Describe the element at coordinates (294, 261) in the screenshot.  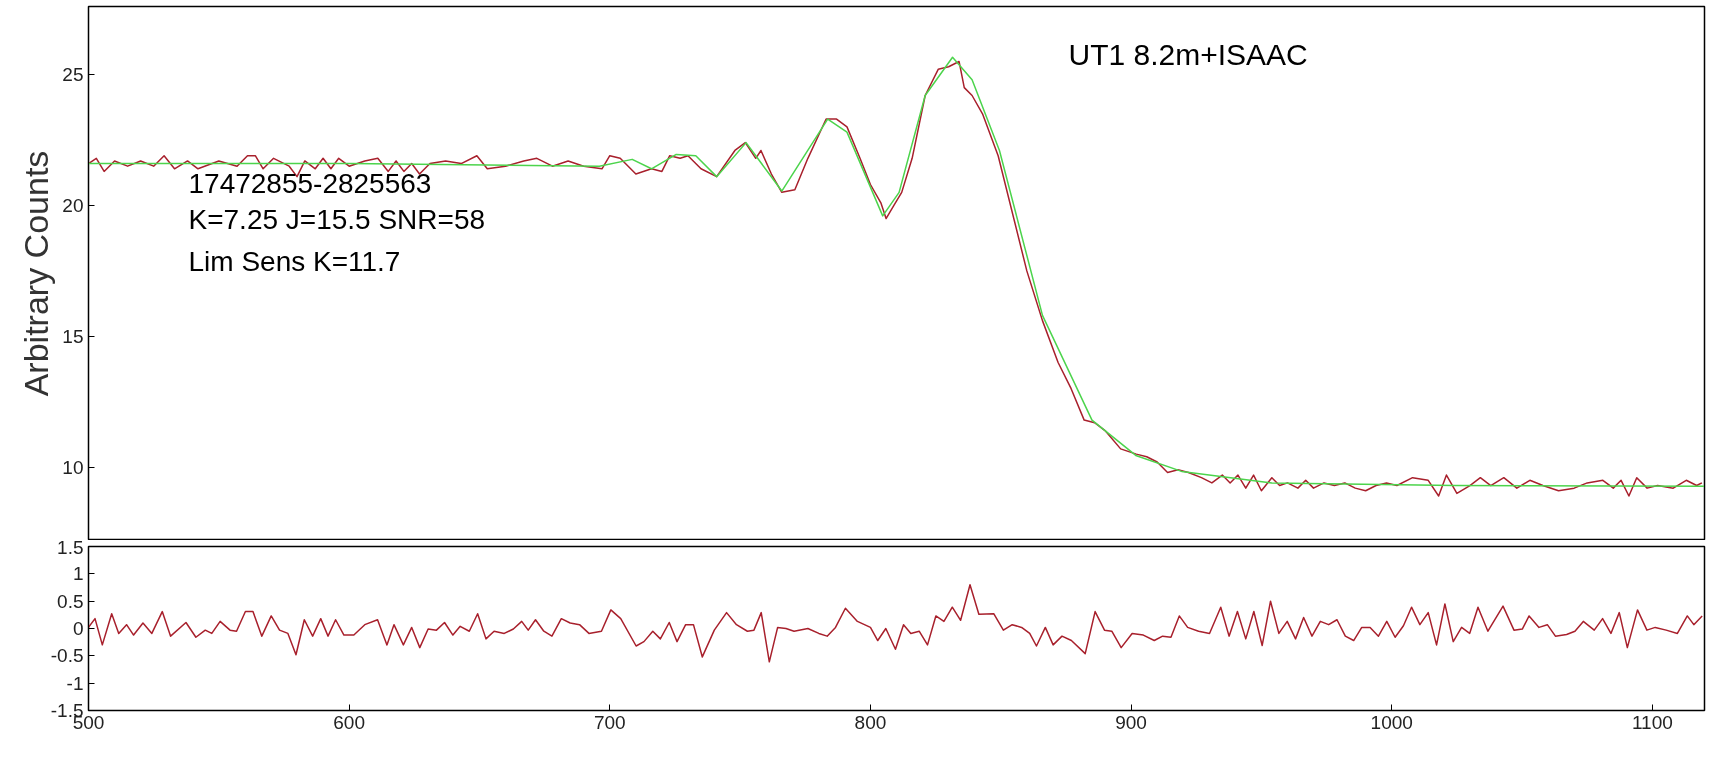
I see `annotation: Lim Sens K=11.7` at that location.